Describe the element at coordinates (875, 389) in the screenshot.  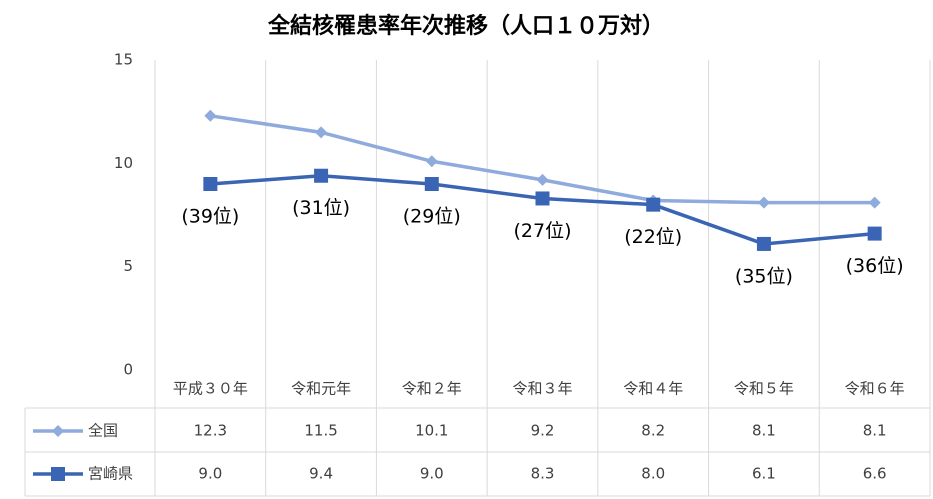
I see `x-tick-label: 令和６年` at that location.